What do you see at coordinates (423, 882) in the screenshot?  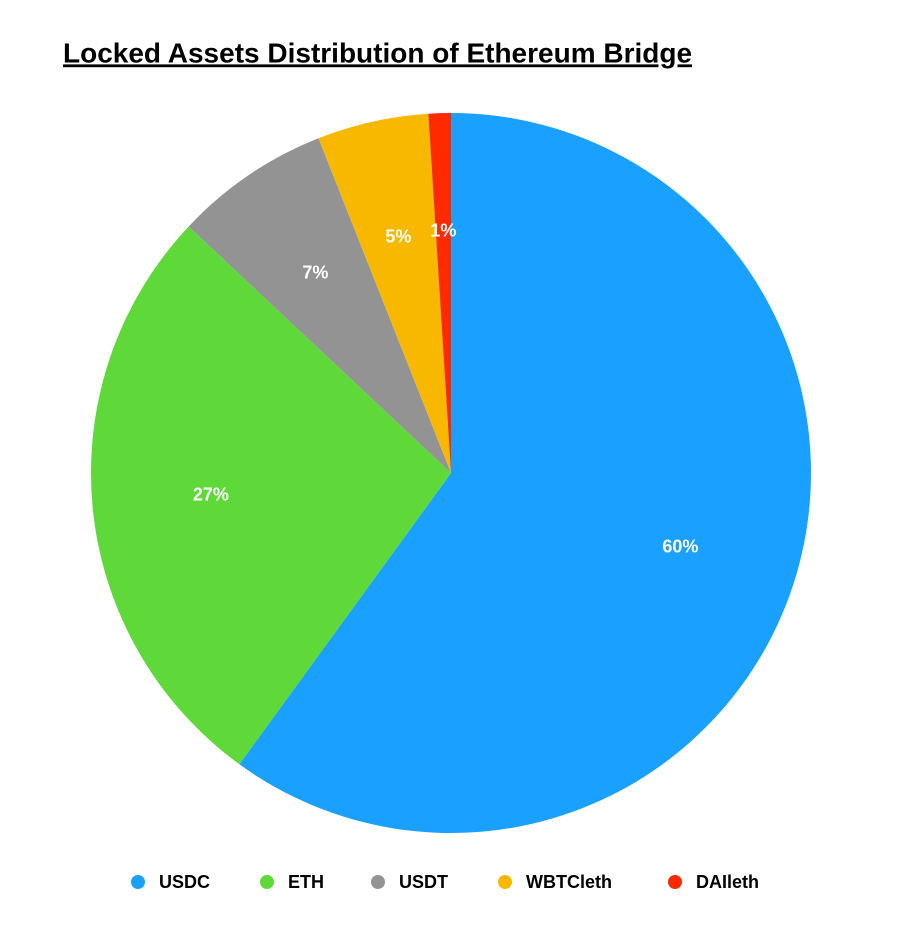 I see `legend-label: USDT` at bounding box center [423, 882].